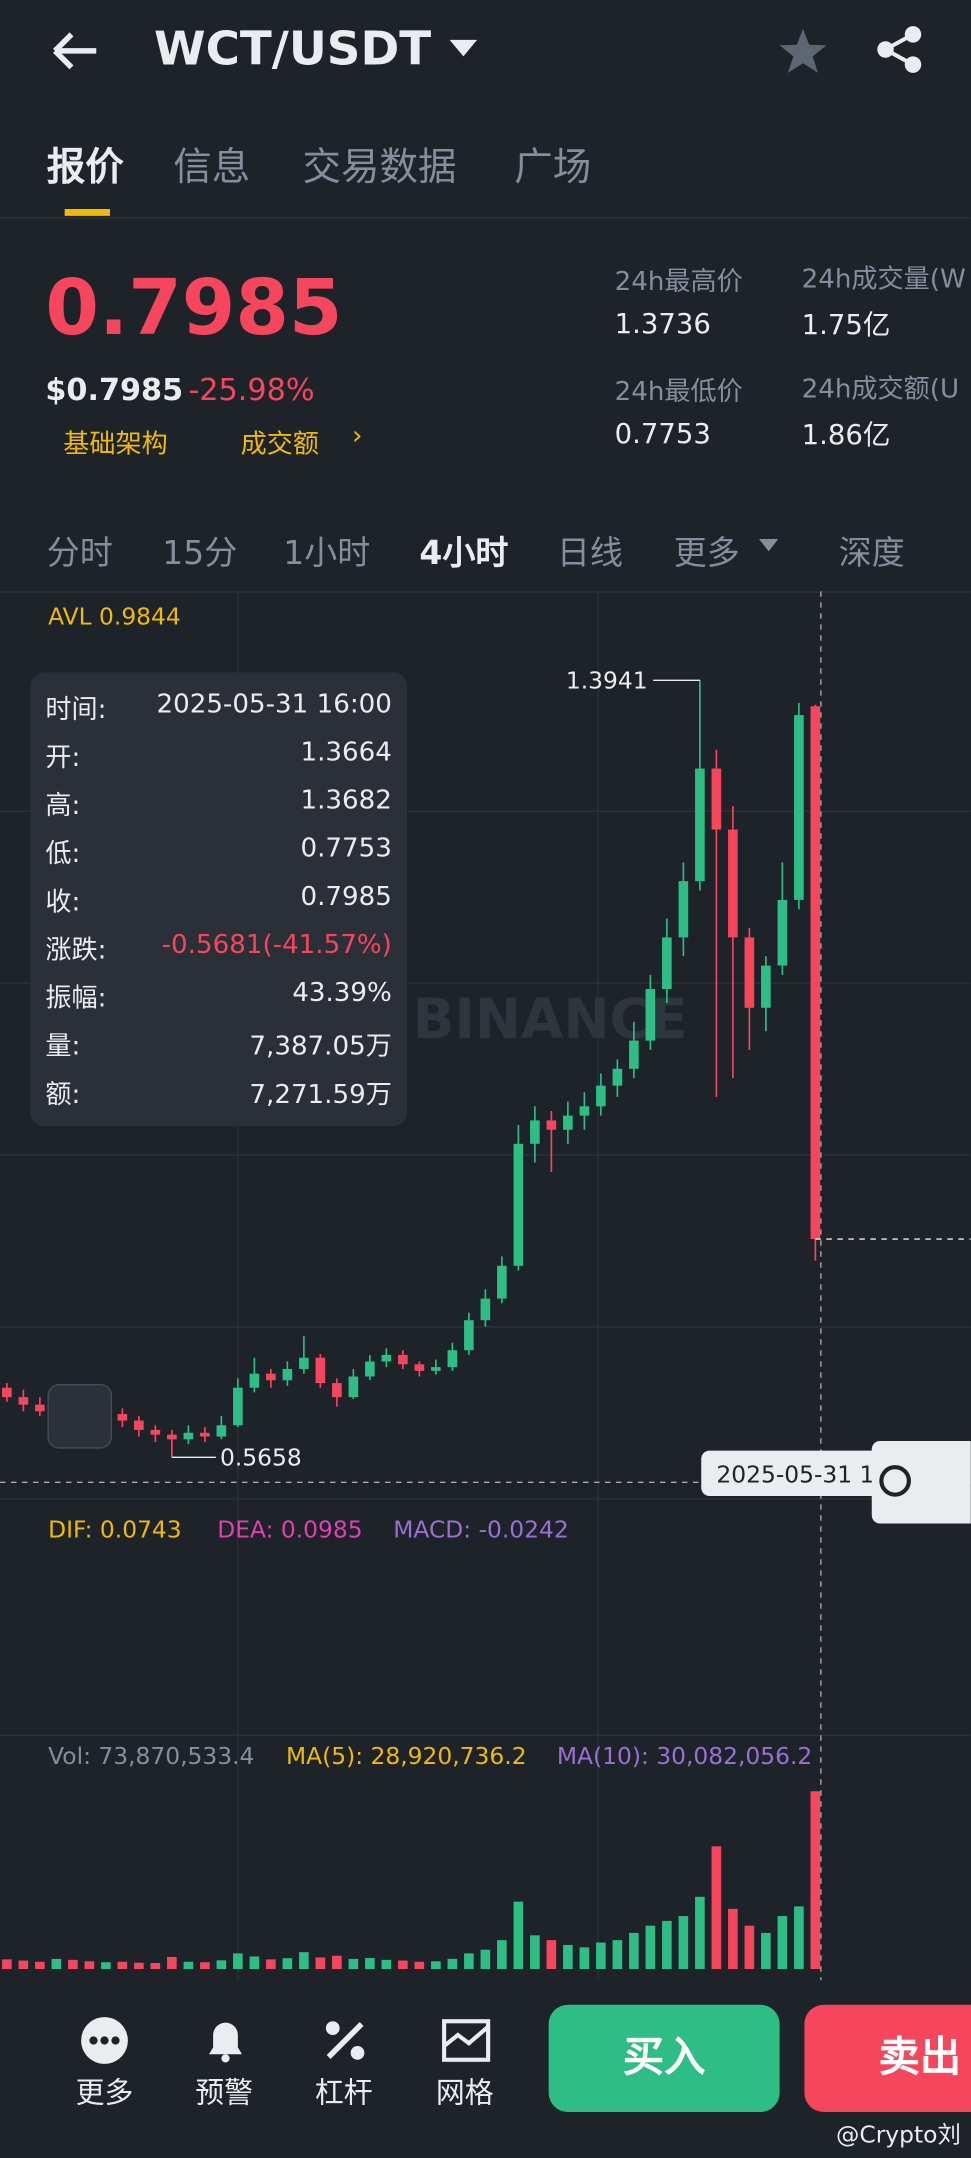  What do you see at coordinates (846, 324) in the screenshot?
I see `stat-value: 1.75亿` at bounding box center [846, 324].